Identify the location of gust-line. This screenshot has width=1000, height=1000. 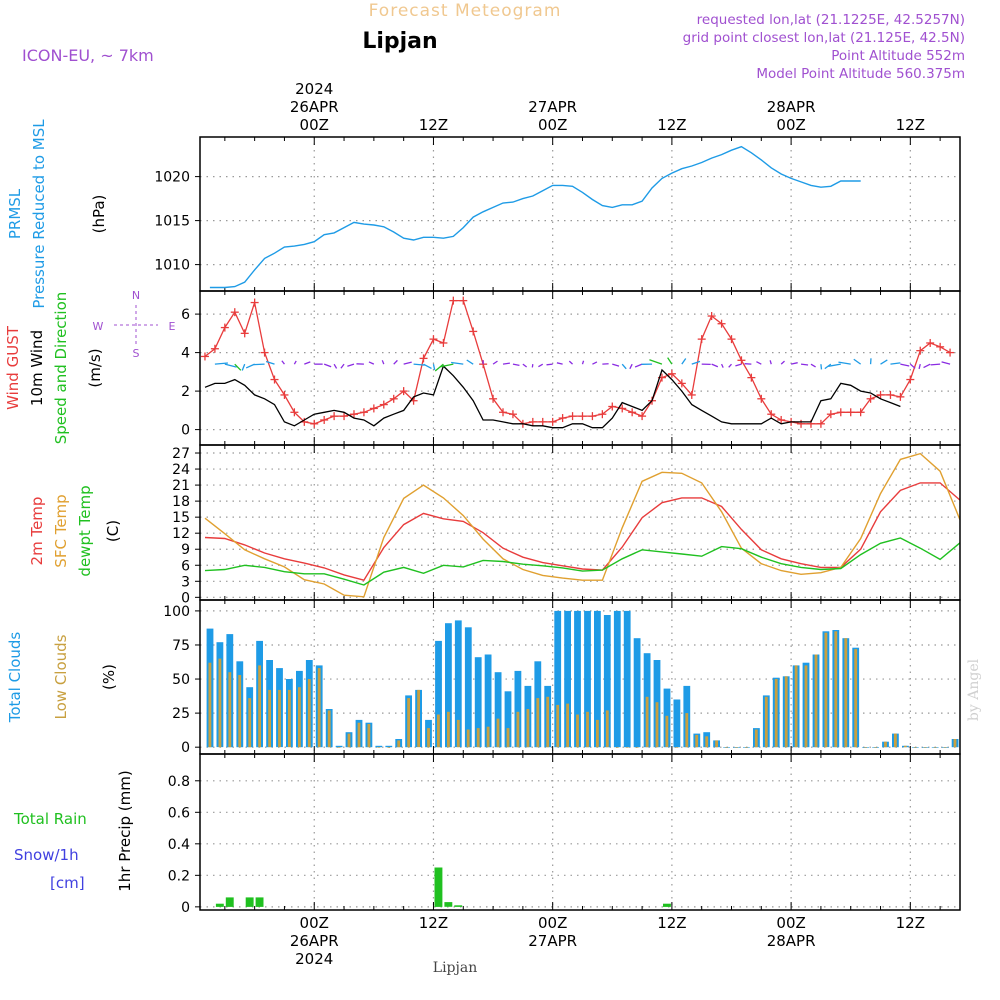
(577, 362).